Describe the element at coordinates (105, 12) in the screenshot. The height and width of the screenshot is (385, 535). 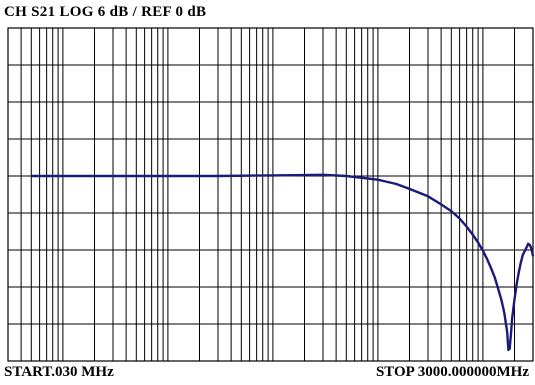
I see `chart-header: CH S21 LOG 6 dB / REF 0 dB` at that location.